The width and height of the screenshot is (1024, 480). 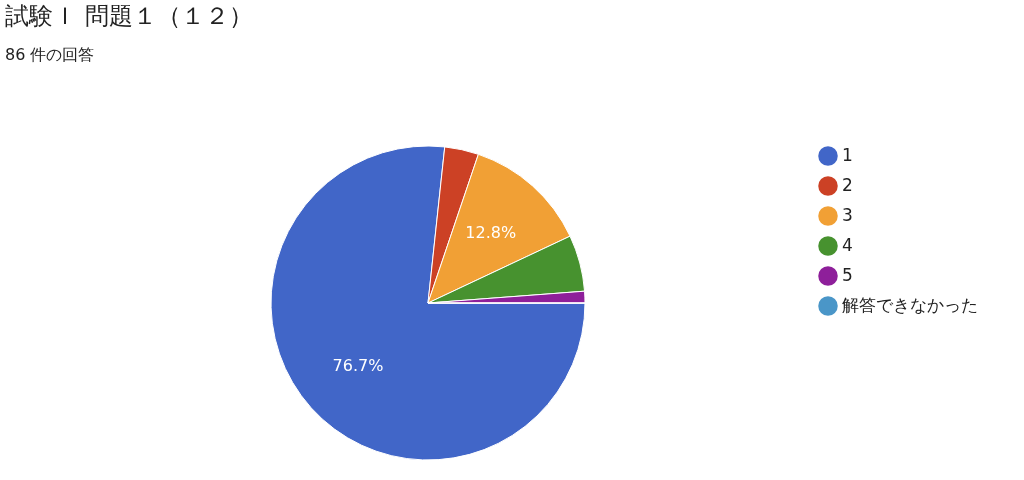 I want to click on legend-label: 2, so click(x=847, y=185).